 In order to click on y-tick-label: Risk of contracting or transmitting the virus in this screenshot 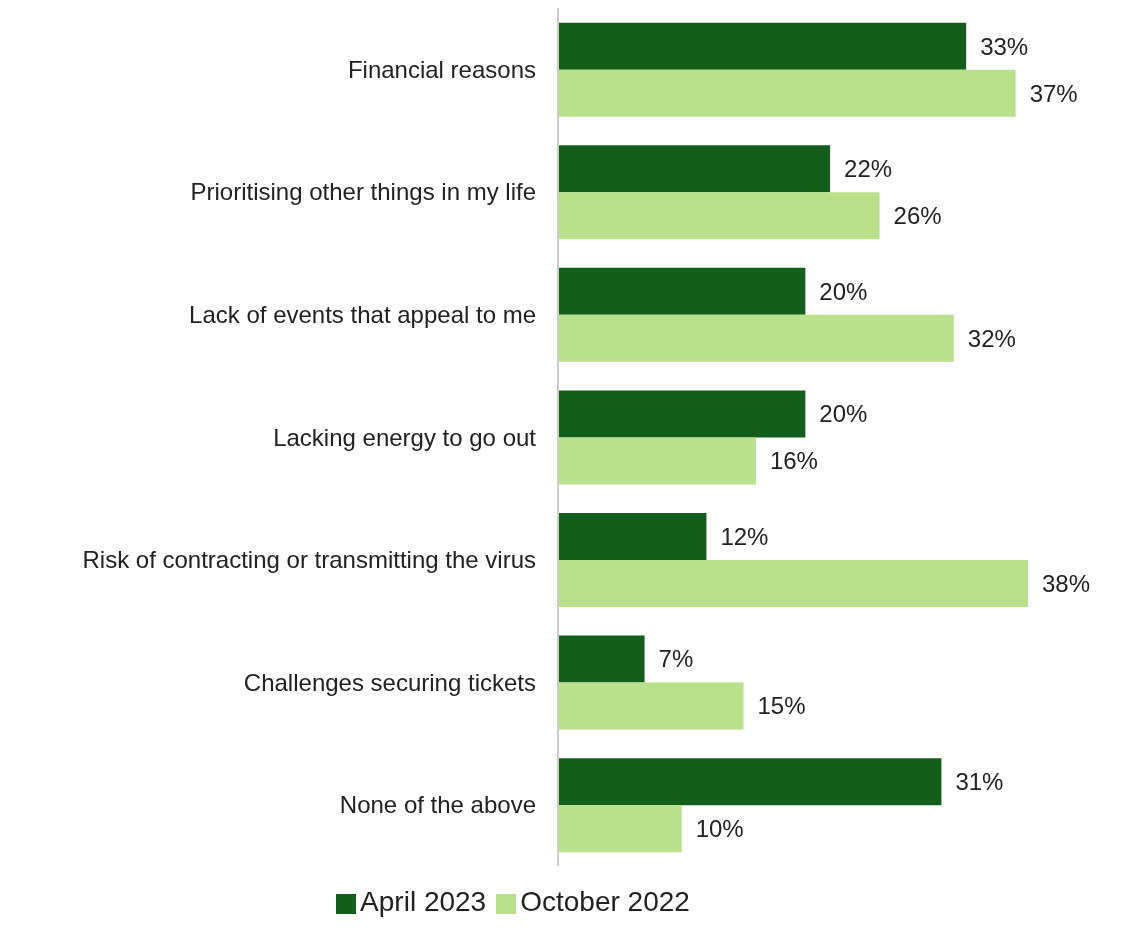, I will do `click(309, 560)`.